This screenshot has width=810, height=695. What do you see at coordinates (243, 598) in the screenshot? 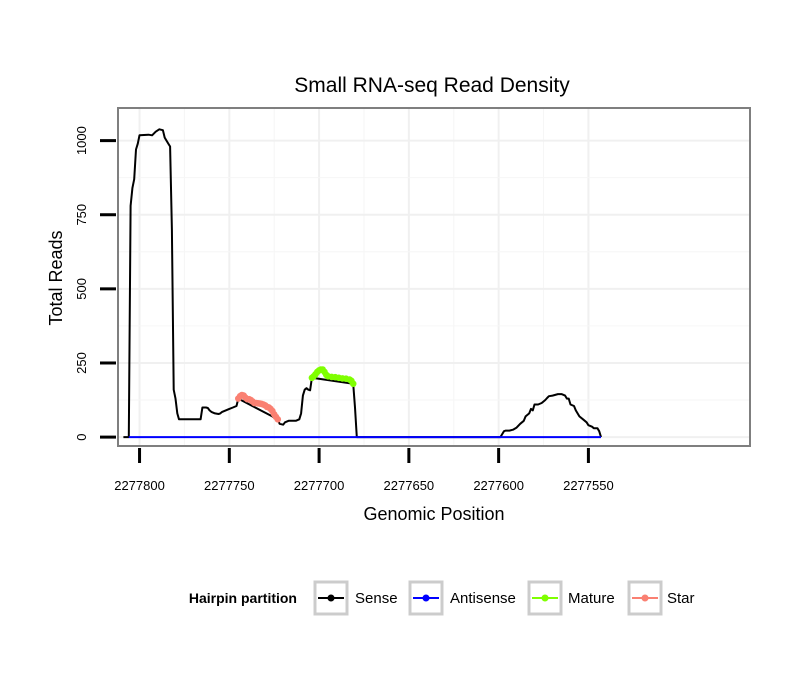
I see `legend-title: Hairpin partition` at bounding box center [243, 598].